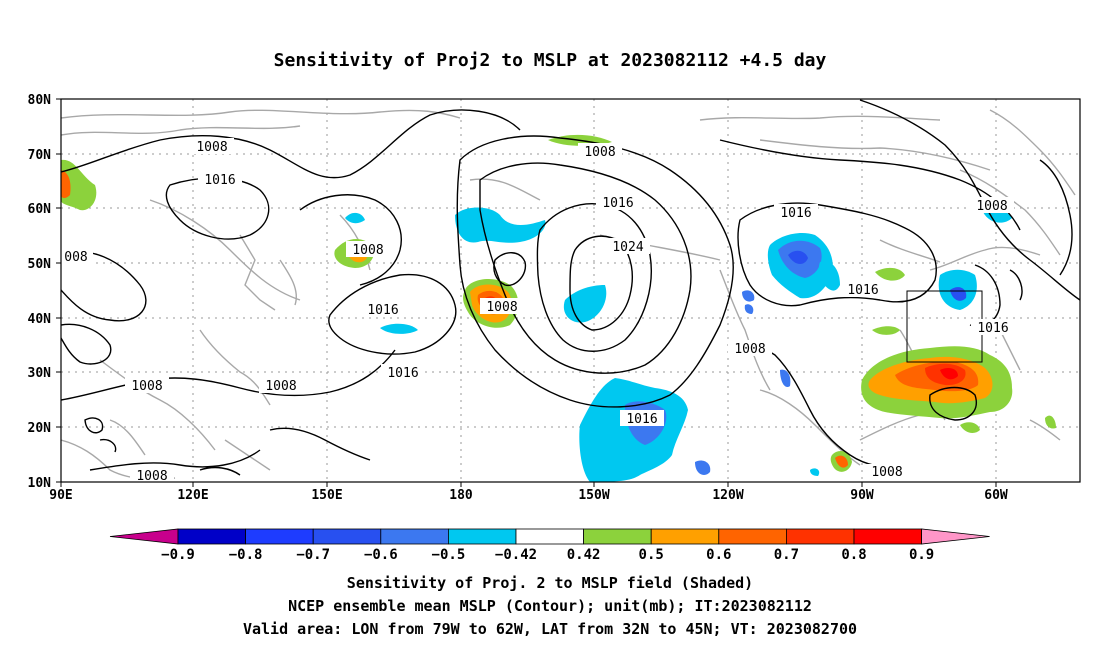  I want to click on colorbar-label: 0.6, so click(718, 555).